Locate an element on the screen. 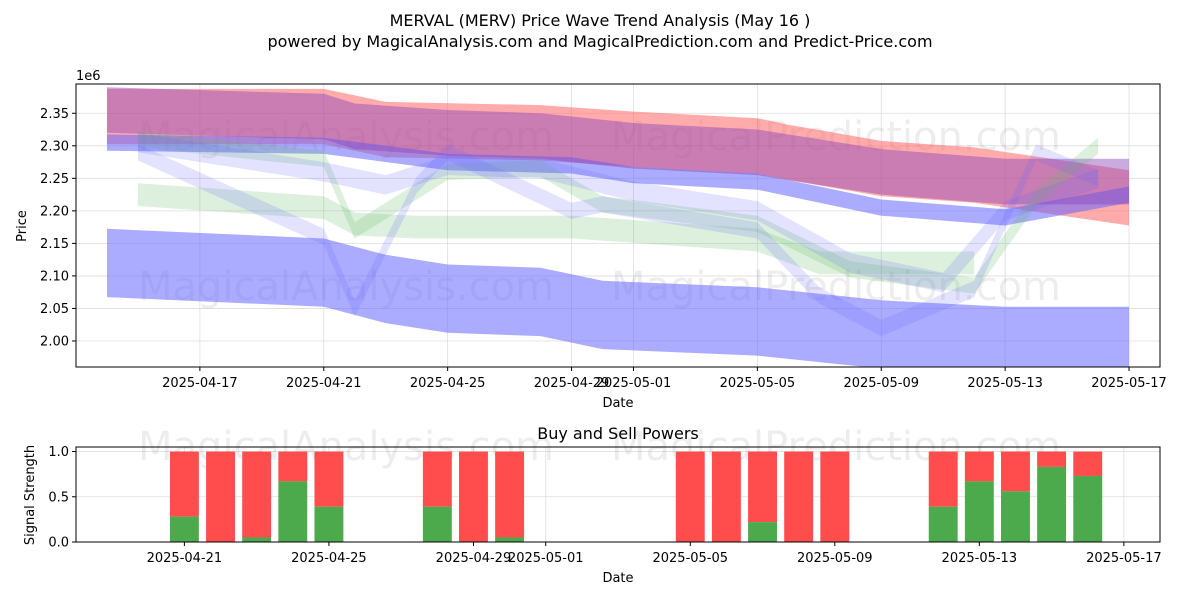 This screenshot has height=600, width=1200. signal-y-ticks: 0.0 0.5 1.0 is located at coordinates (62, 498).